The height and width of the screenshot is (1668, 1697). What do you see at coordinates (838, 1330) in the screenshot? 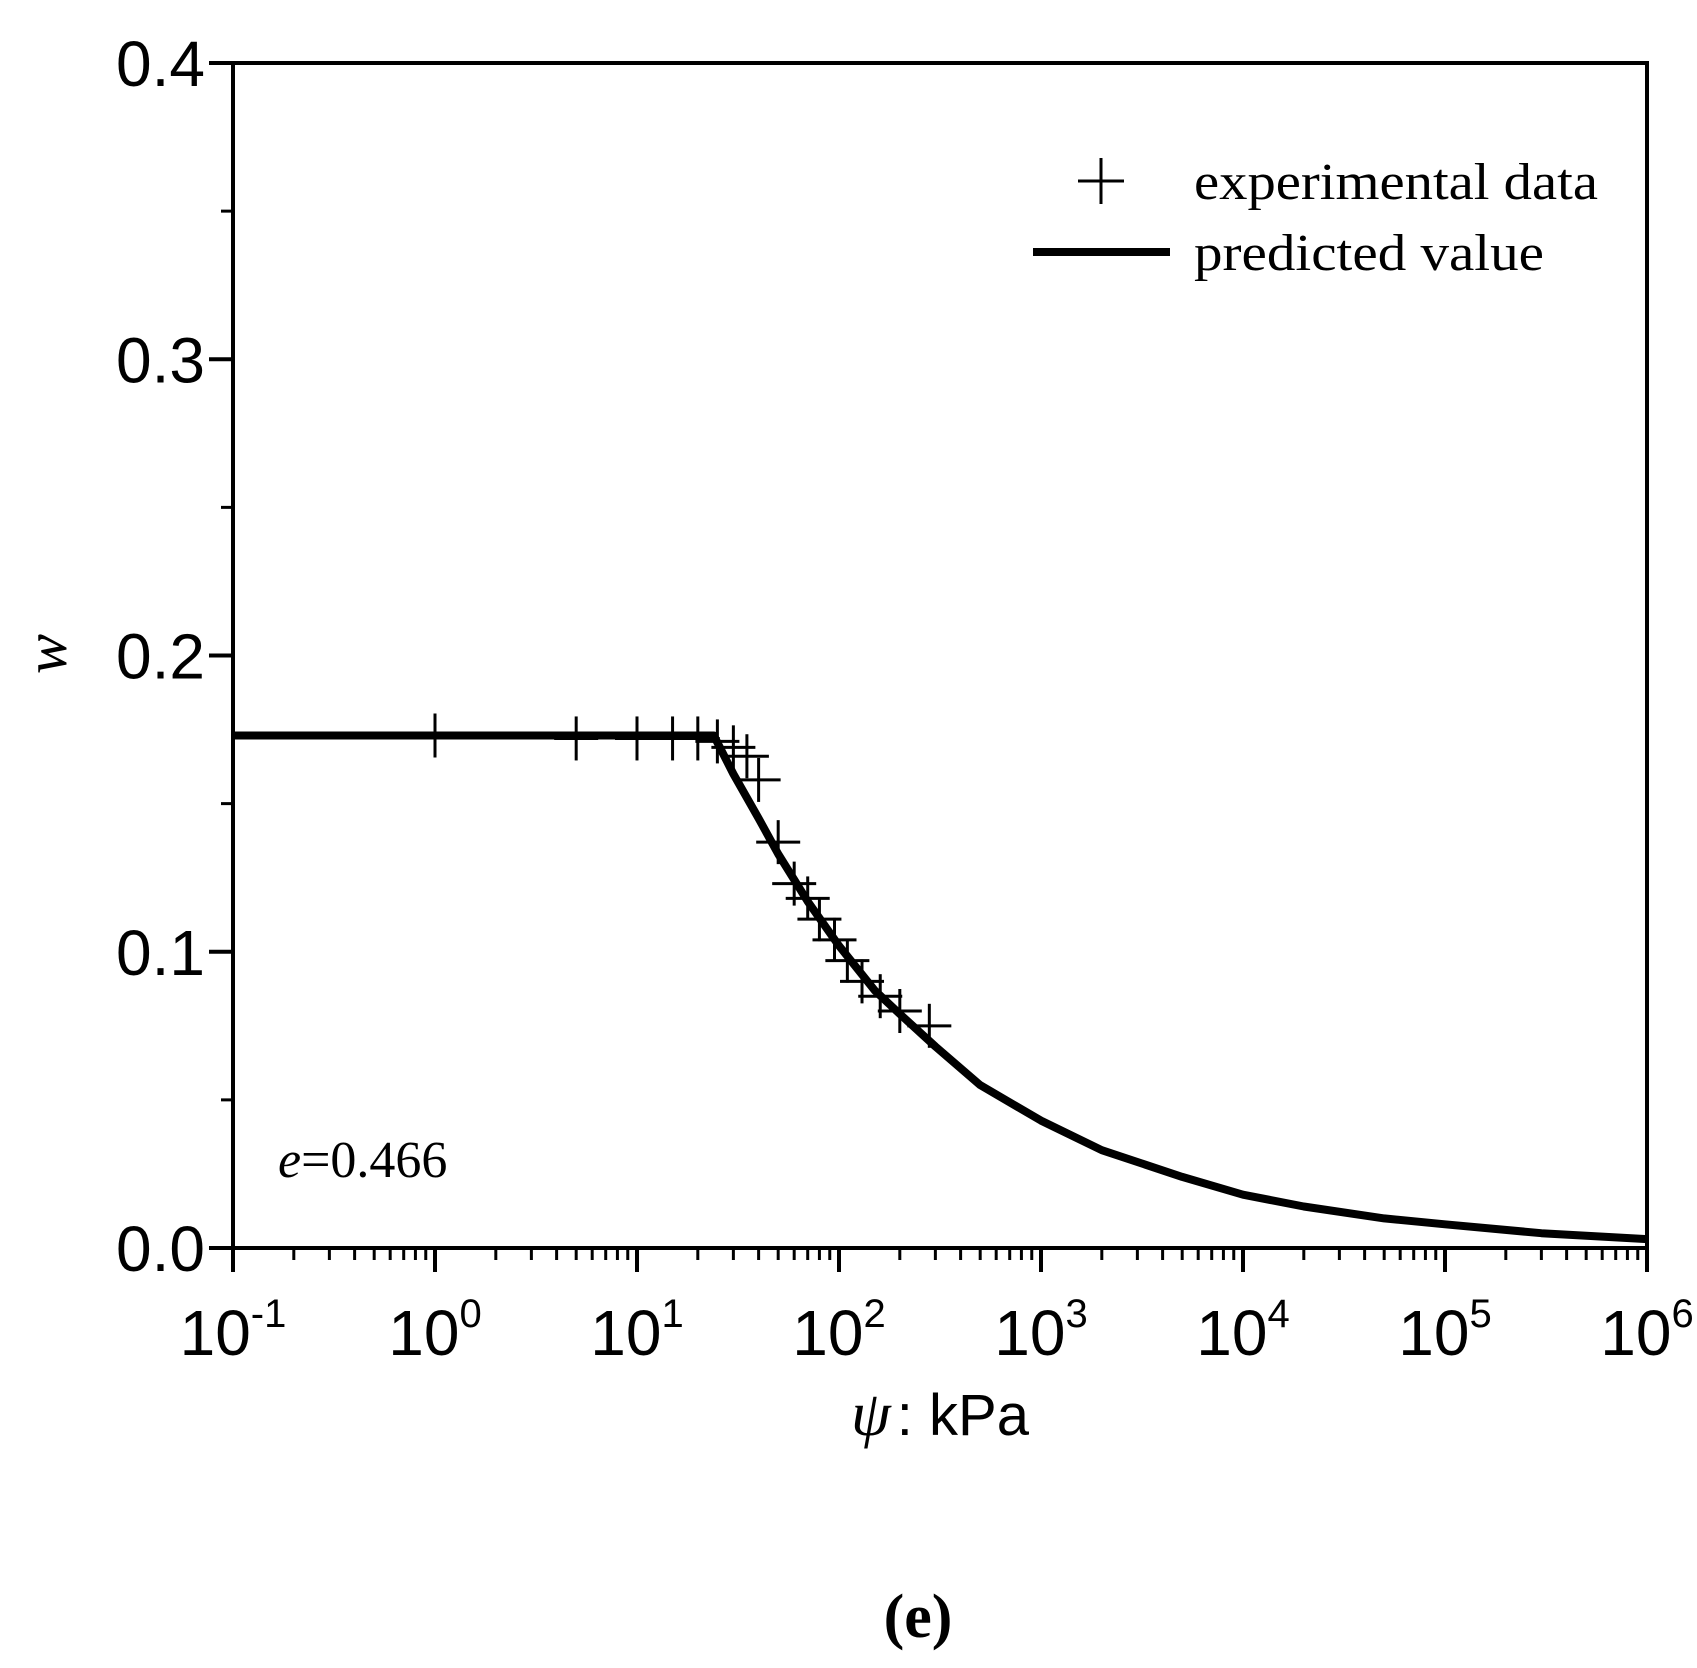
I see `x-tick-label: 10²` at bounding box center [838, 1330].